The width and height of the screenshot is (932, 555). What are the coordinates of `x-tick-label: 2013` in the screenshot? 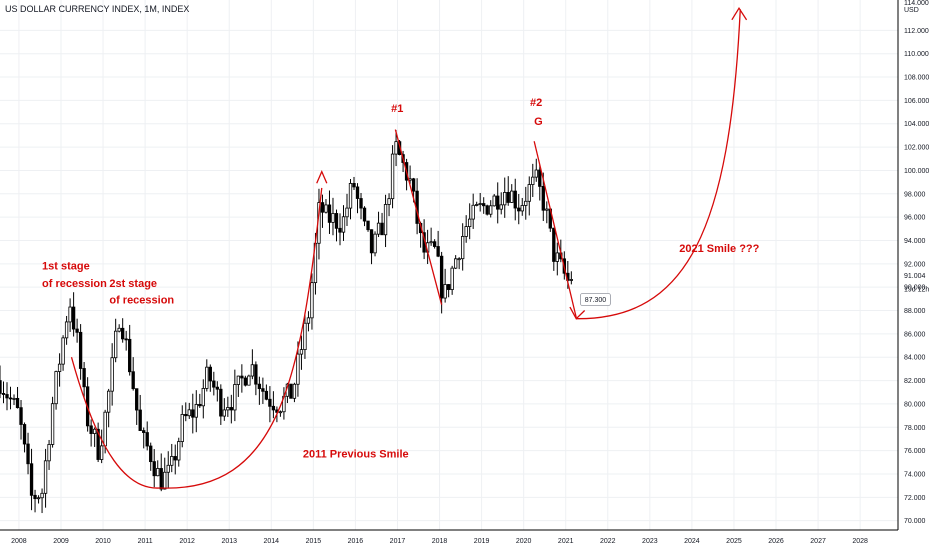 It's located at (229, 541).